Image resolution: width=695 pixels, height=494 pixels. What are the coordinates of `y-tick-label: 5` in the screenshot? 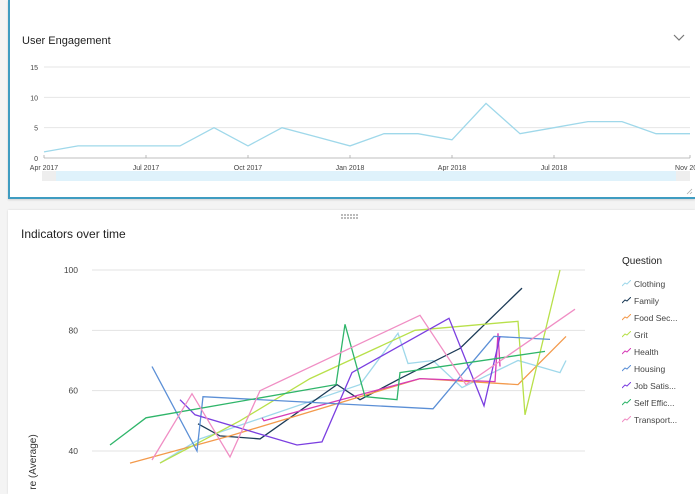 It's located at (36, 129).